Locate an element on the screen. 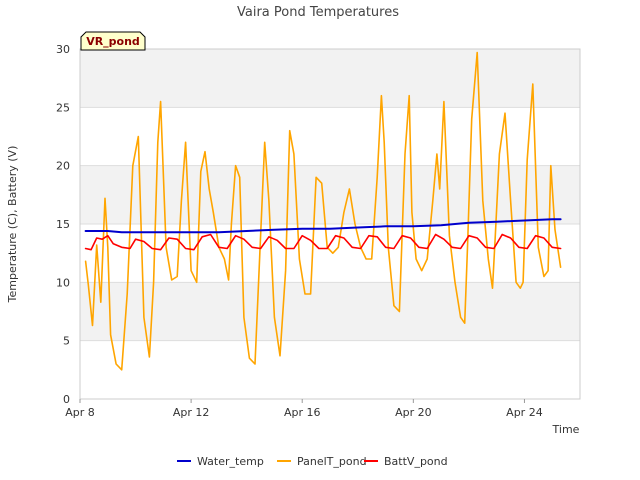 Image resolution: width=640 pixels, height=480 pixels. site-badge: VR_pond is located at coordinates (113, 41).